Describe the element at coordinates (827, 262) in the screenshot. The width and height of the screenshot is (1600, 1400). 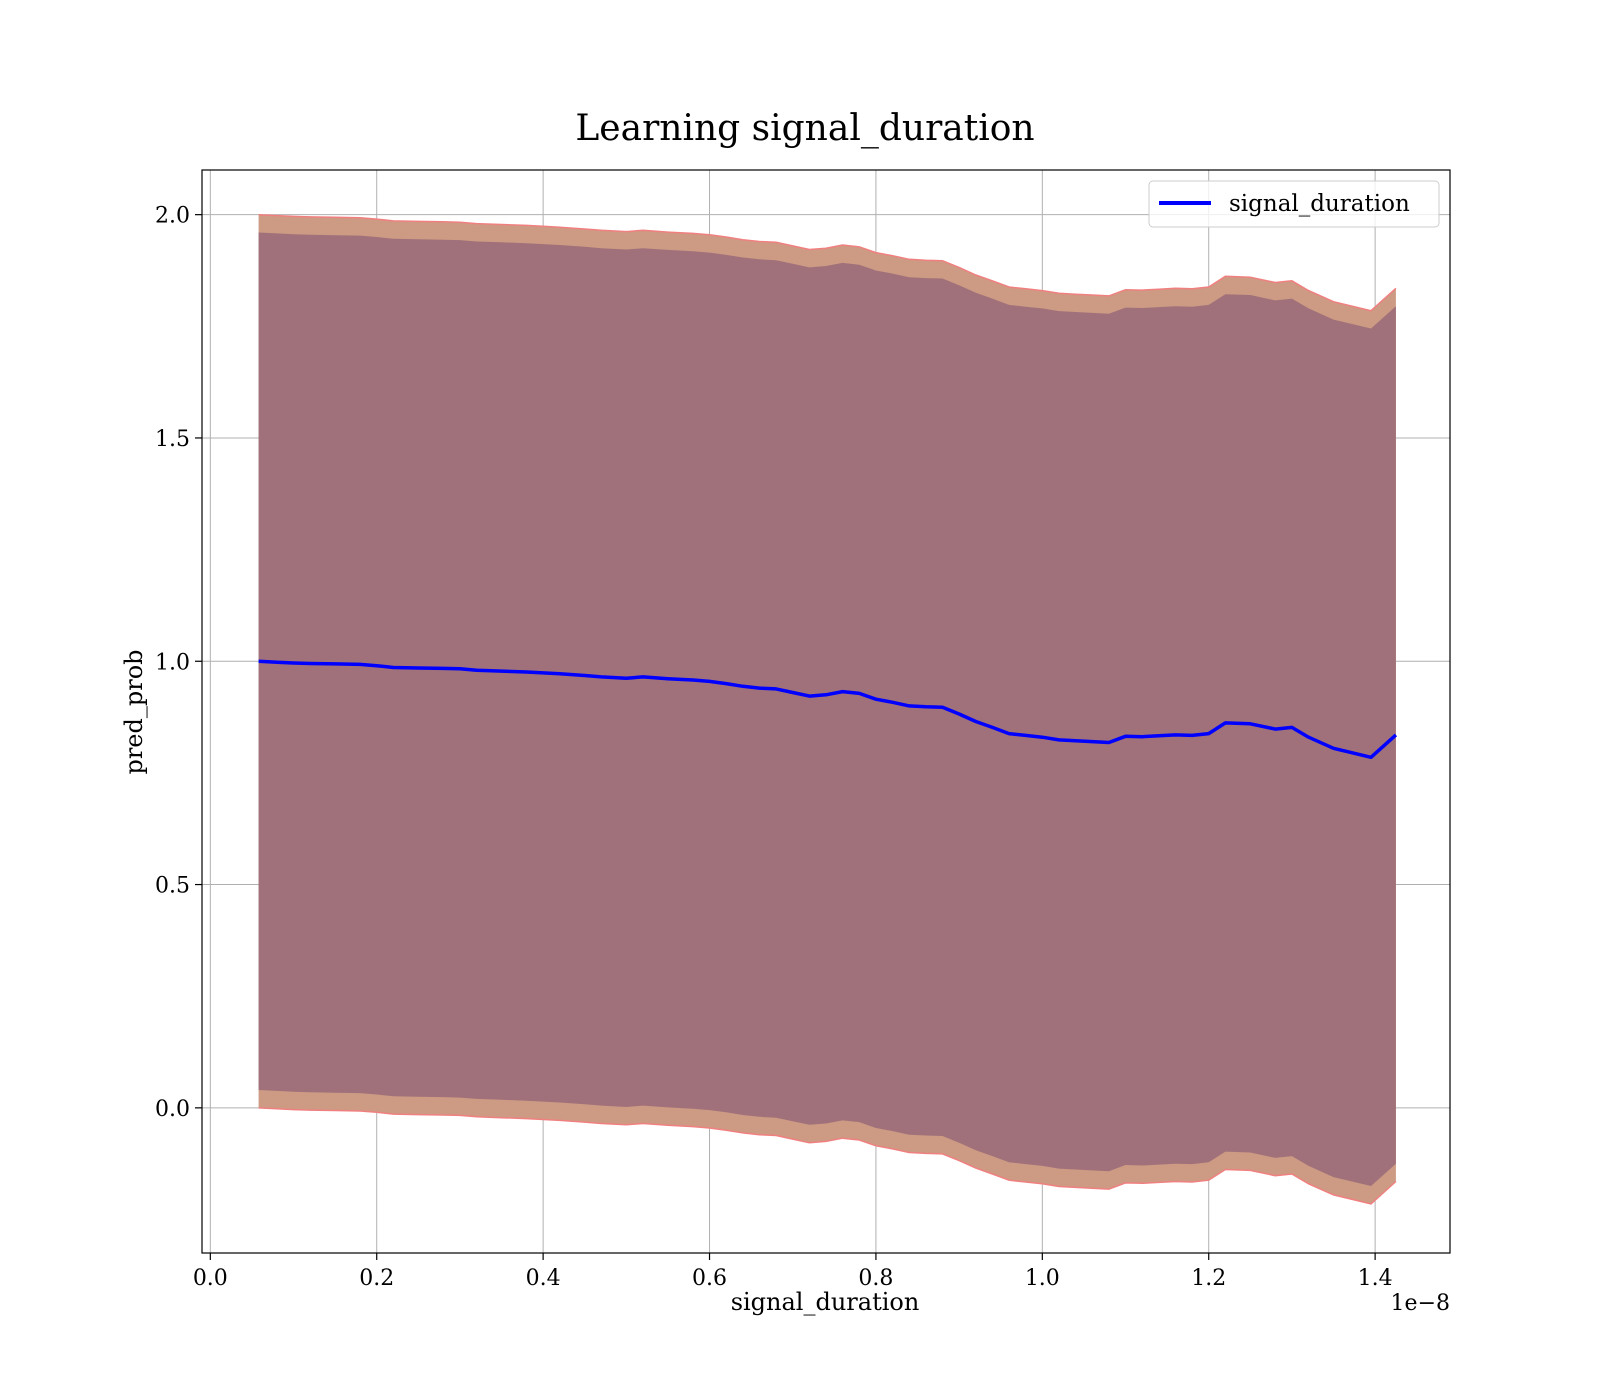
I see `outer-band-upper-edge` at that location.